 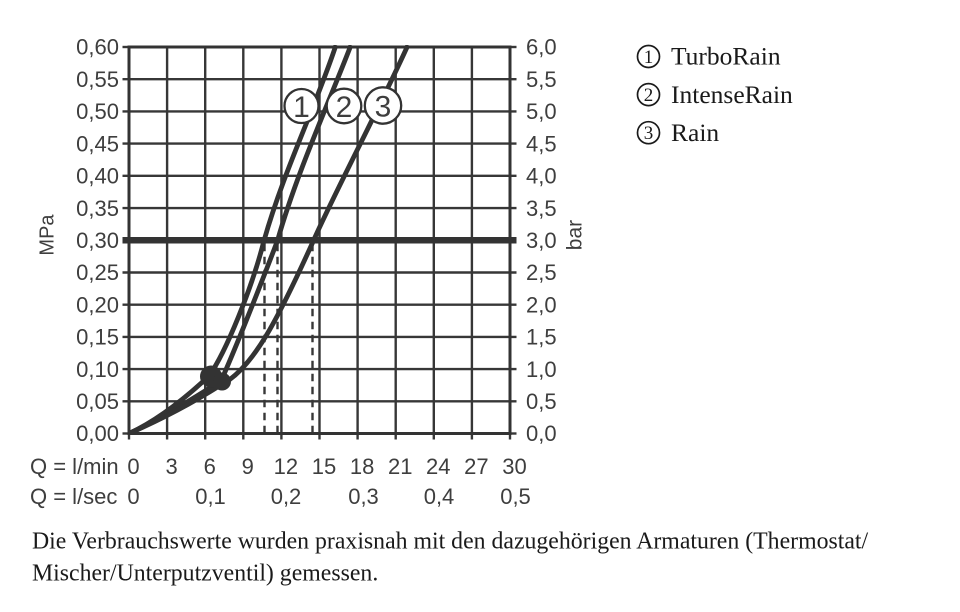 I want to click on svg-text: 0,55, so click(x=97, y=79).